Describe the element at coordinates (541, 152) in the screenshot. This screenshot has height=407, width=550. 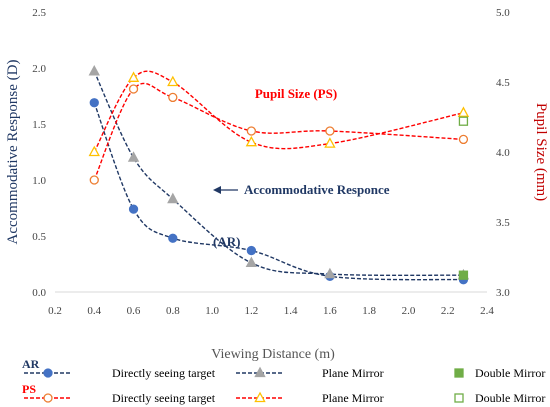
I see `y-axis-right-label: Pupil Size (mm)` at that location.